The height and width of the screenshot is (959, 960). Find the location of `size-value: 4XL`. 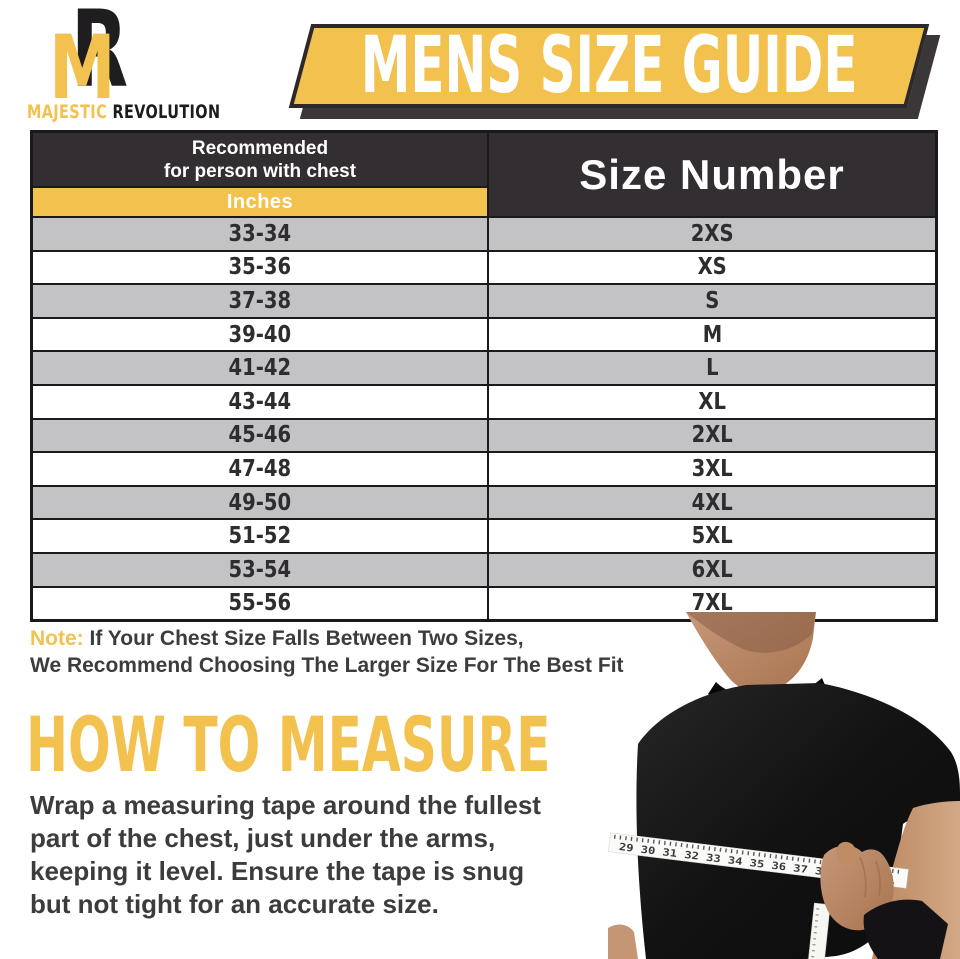

size-value: 4XL is located at coordinates (712, 502).